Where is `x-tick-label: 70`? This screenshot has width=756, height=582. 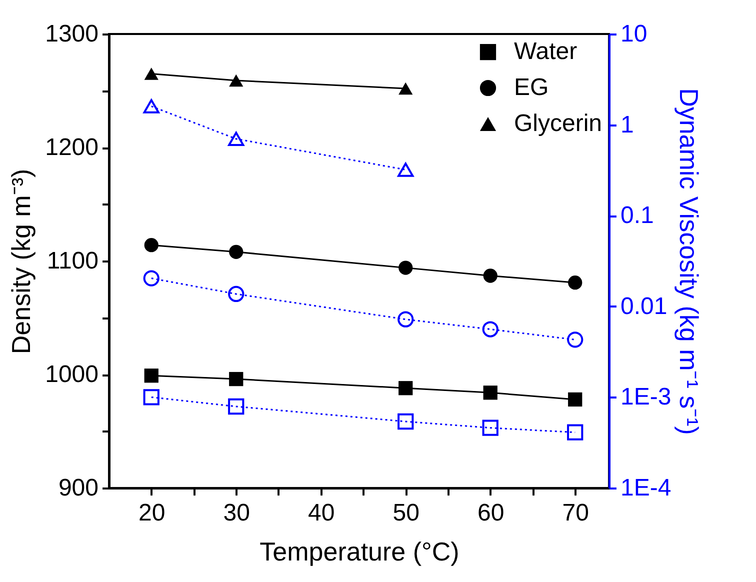 x-tick-label: 70 is located at coordinates (575, 513).